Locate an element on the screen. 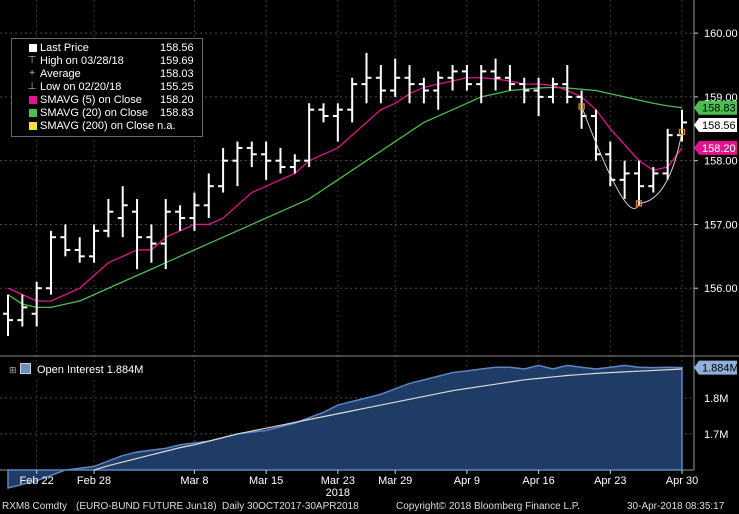 The height and width of the screenshot is (514, 739). average-marker-icon: + is located at coordinates (32, 73).